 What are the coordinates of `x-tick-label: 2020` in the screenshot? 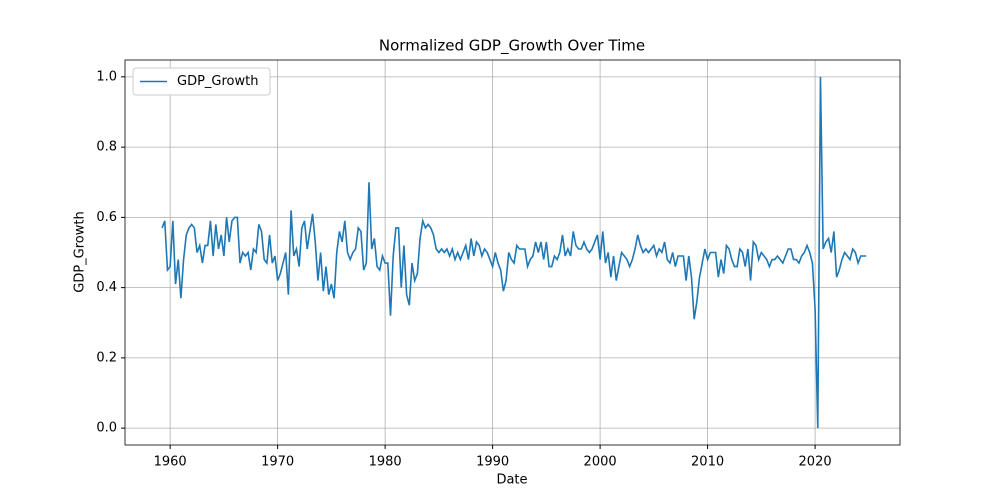 It's located at (815, 462).